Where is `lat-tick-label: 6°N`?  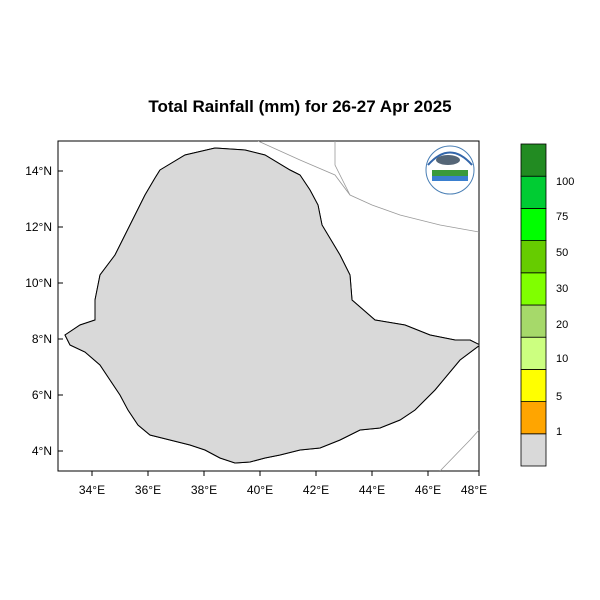 lat-tick-label: 6°N is located at coordinates (42, 395).